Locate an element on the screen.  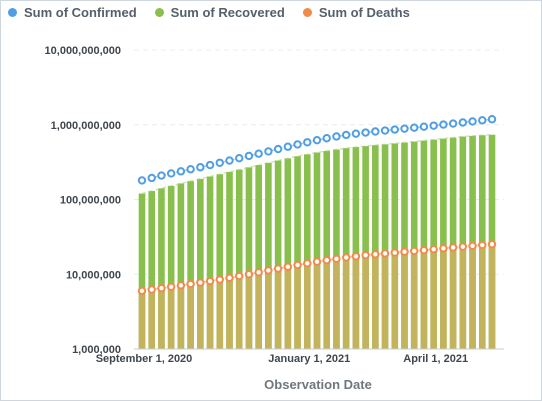
legend-item-confirmed: Sum of Confirmed is located at coordinates (72, 12).